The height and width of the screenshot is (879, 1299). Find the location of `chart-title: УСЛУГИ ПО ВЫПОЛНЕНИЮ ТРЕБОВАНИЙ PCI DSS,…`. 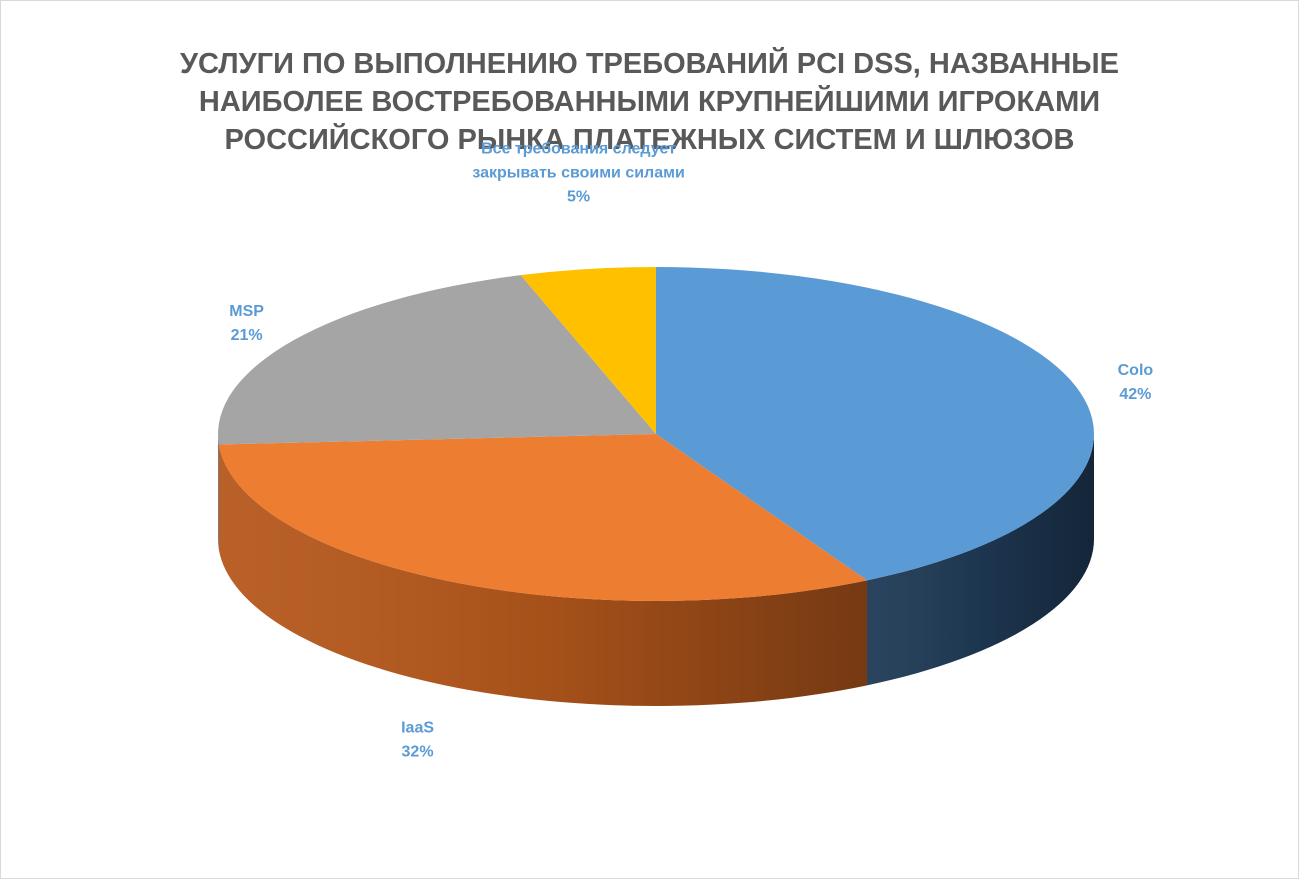

chart-title: УСЛУГИ ПО ВЫПОЛНЕНИЮ ТРЕБОВАНИЙ PCI DSS,… is located at coordinates (649, 102).